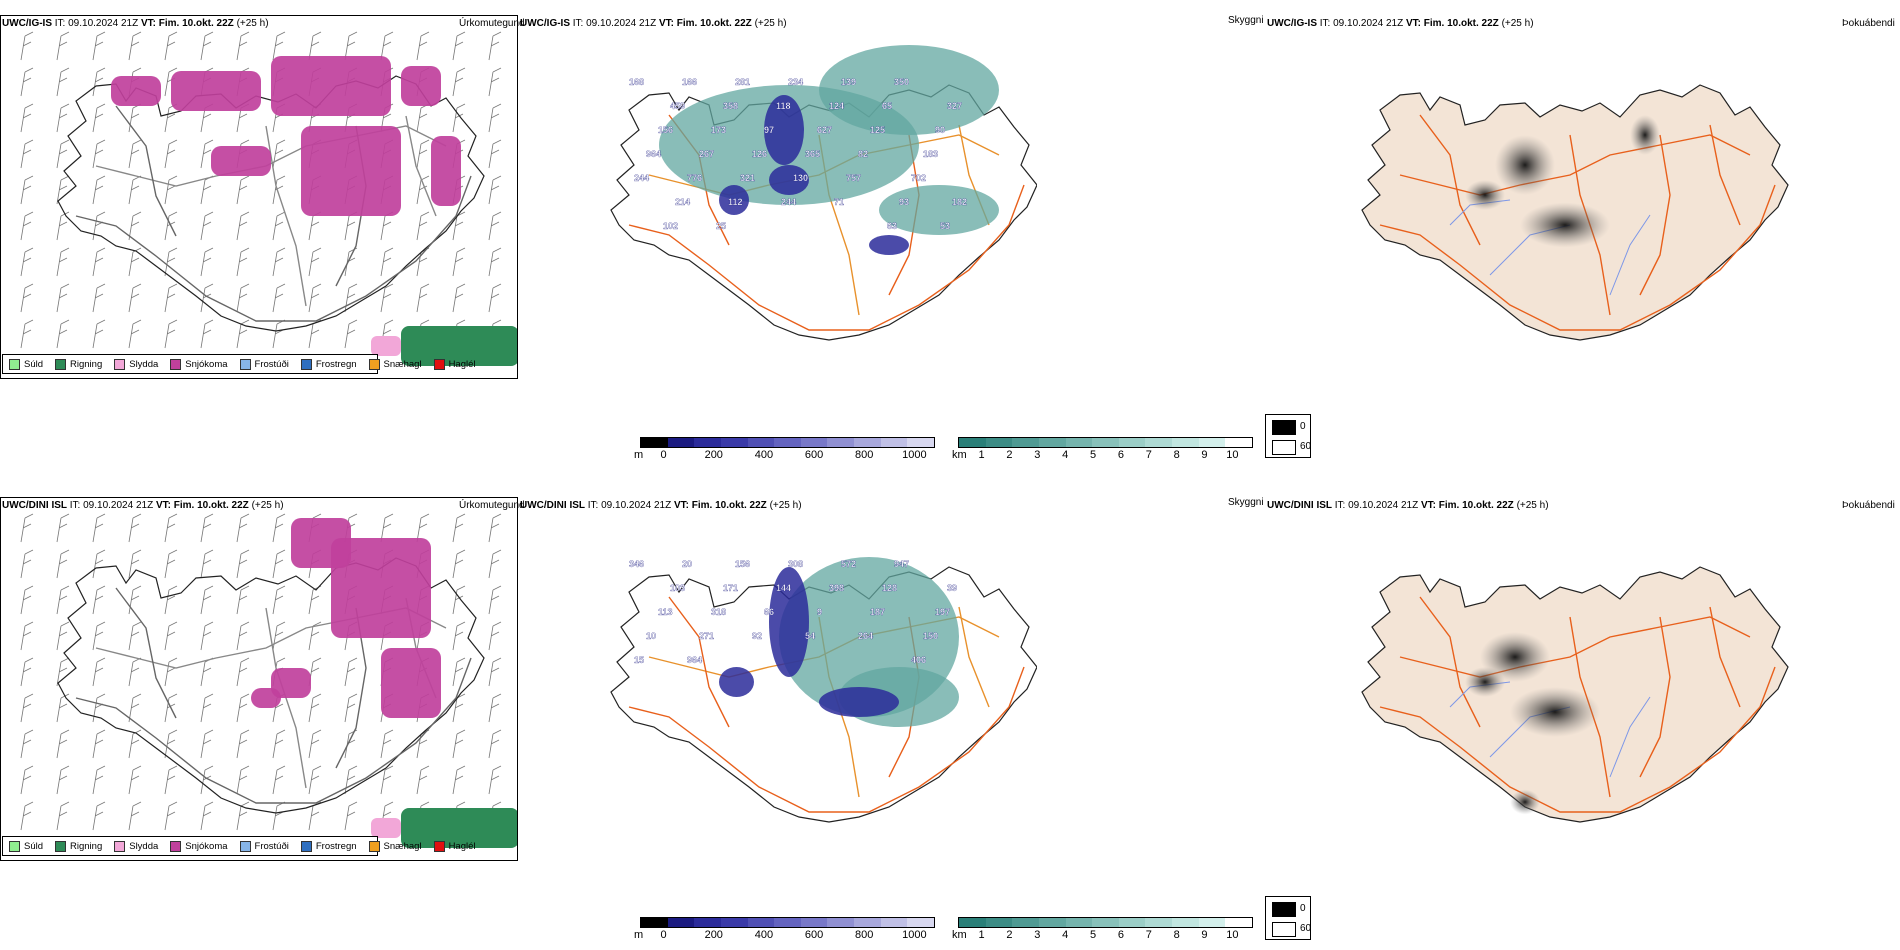 The height and width of the screenshot is (950, 1900). I want to click on cloud-base-label: 214, so click(682, 202).